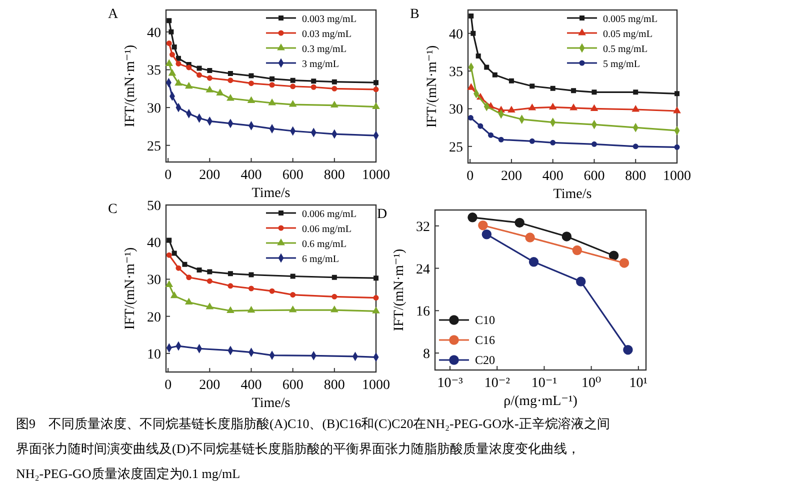 This screenshot has width=794, height=500. What do you see at coordinates (154, 146) in the screenshot?
I see `y-tick-label: 25` at bounding box center [154, 146].